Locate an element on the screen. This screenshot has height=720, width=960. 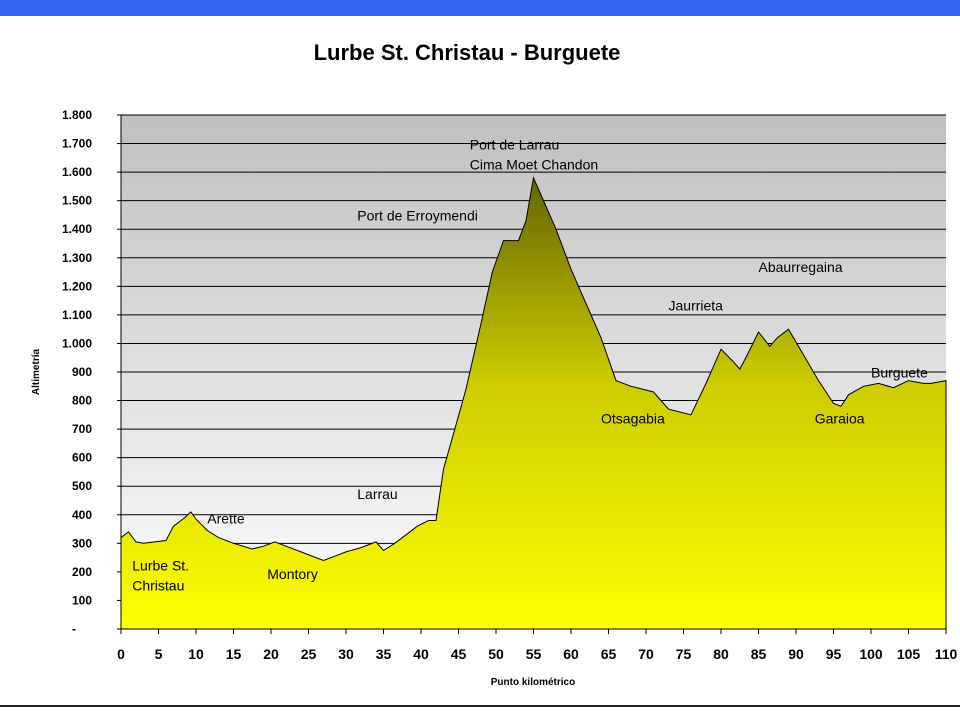
place-annotation: Lurbe St. Christau is located at coordinates (160, 575).